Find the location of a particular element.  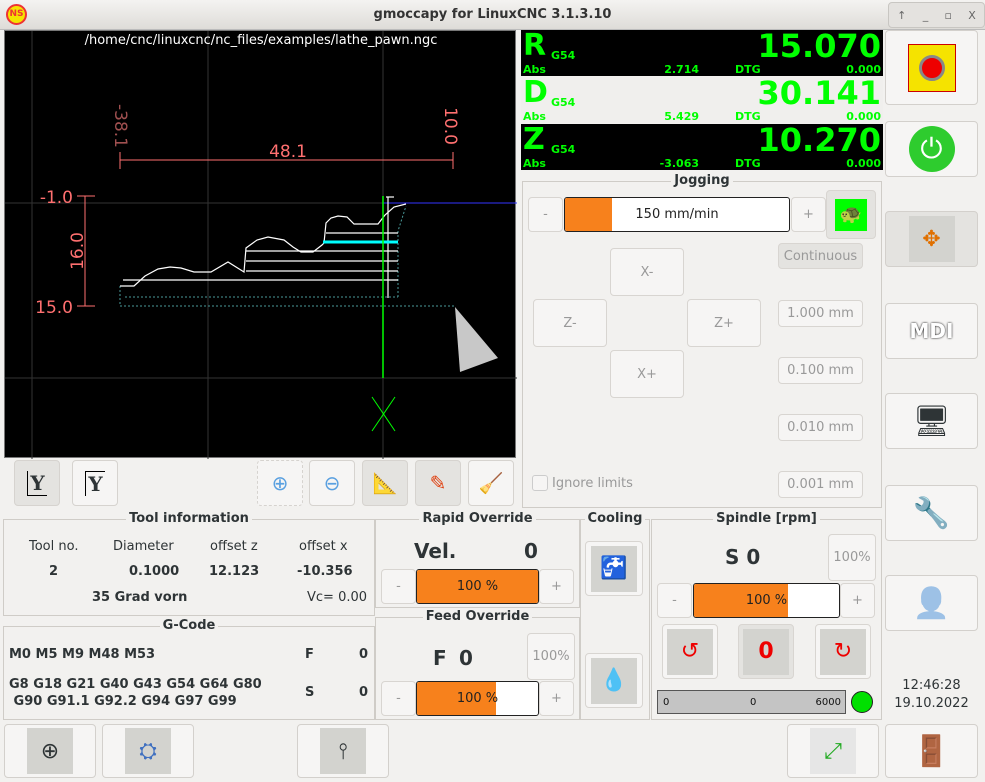

emergency-stop-button is located at coordinates (931, 67).